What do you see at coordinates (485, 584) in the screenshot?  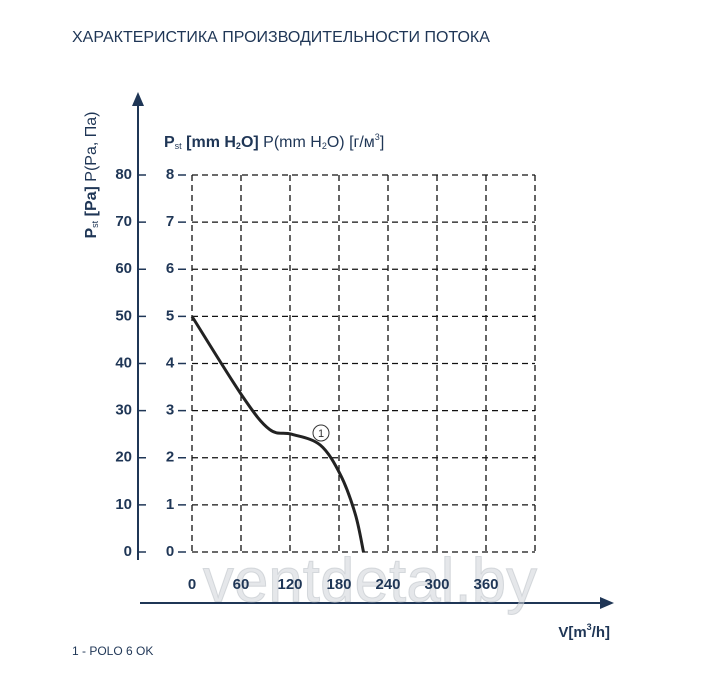 I see `x-tick-label: 360` at bounding box center [485, 584].